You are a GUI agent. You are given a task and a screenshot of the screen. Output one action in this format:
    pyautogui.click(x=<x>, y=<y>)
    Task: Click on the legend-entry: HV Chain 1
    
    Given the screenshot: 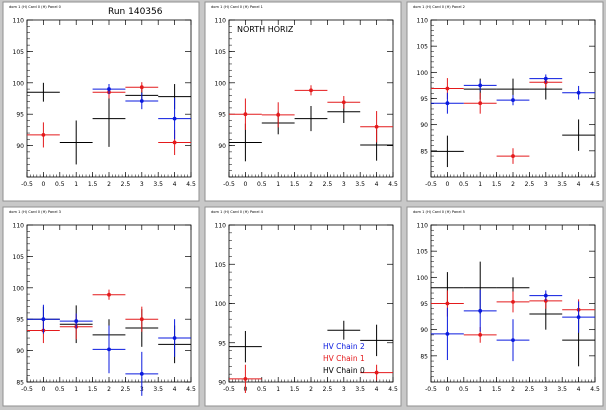 What is the action you would take?
    pyautogui.click(x=344, y=358)
    